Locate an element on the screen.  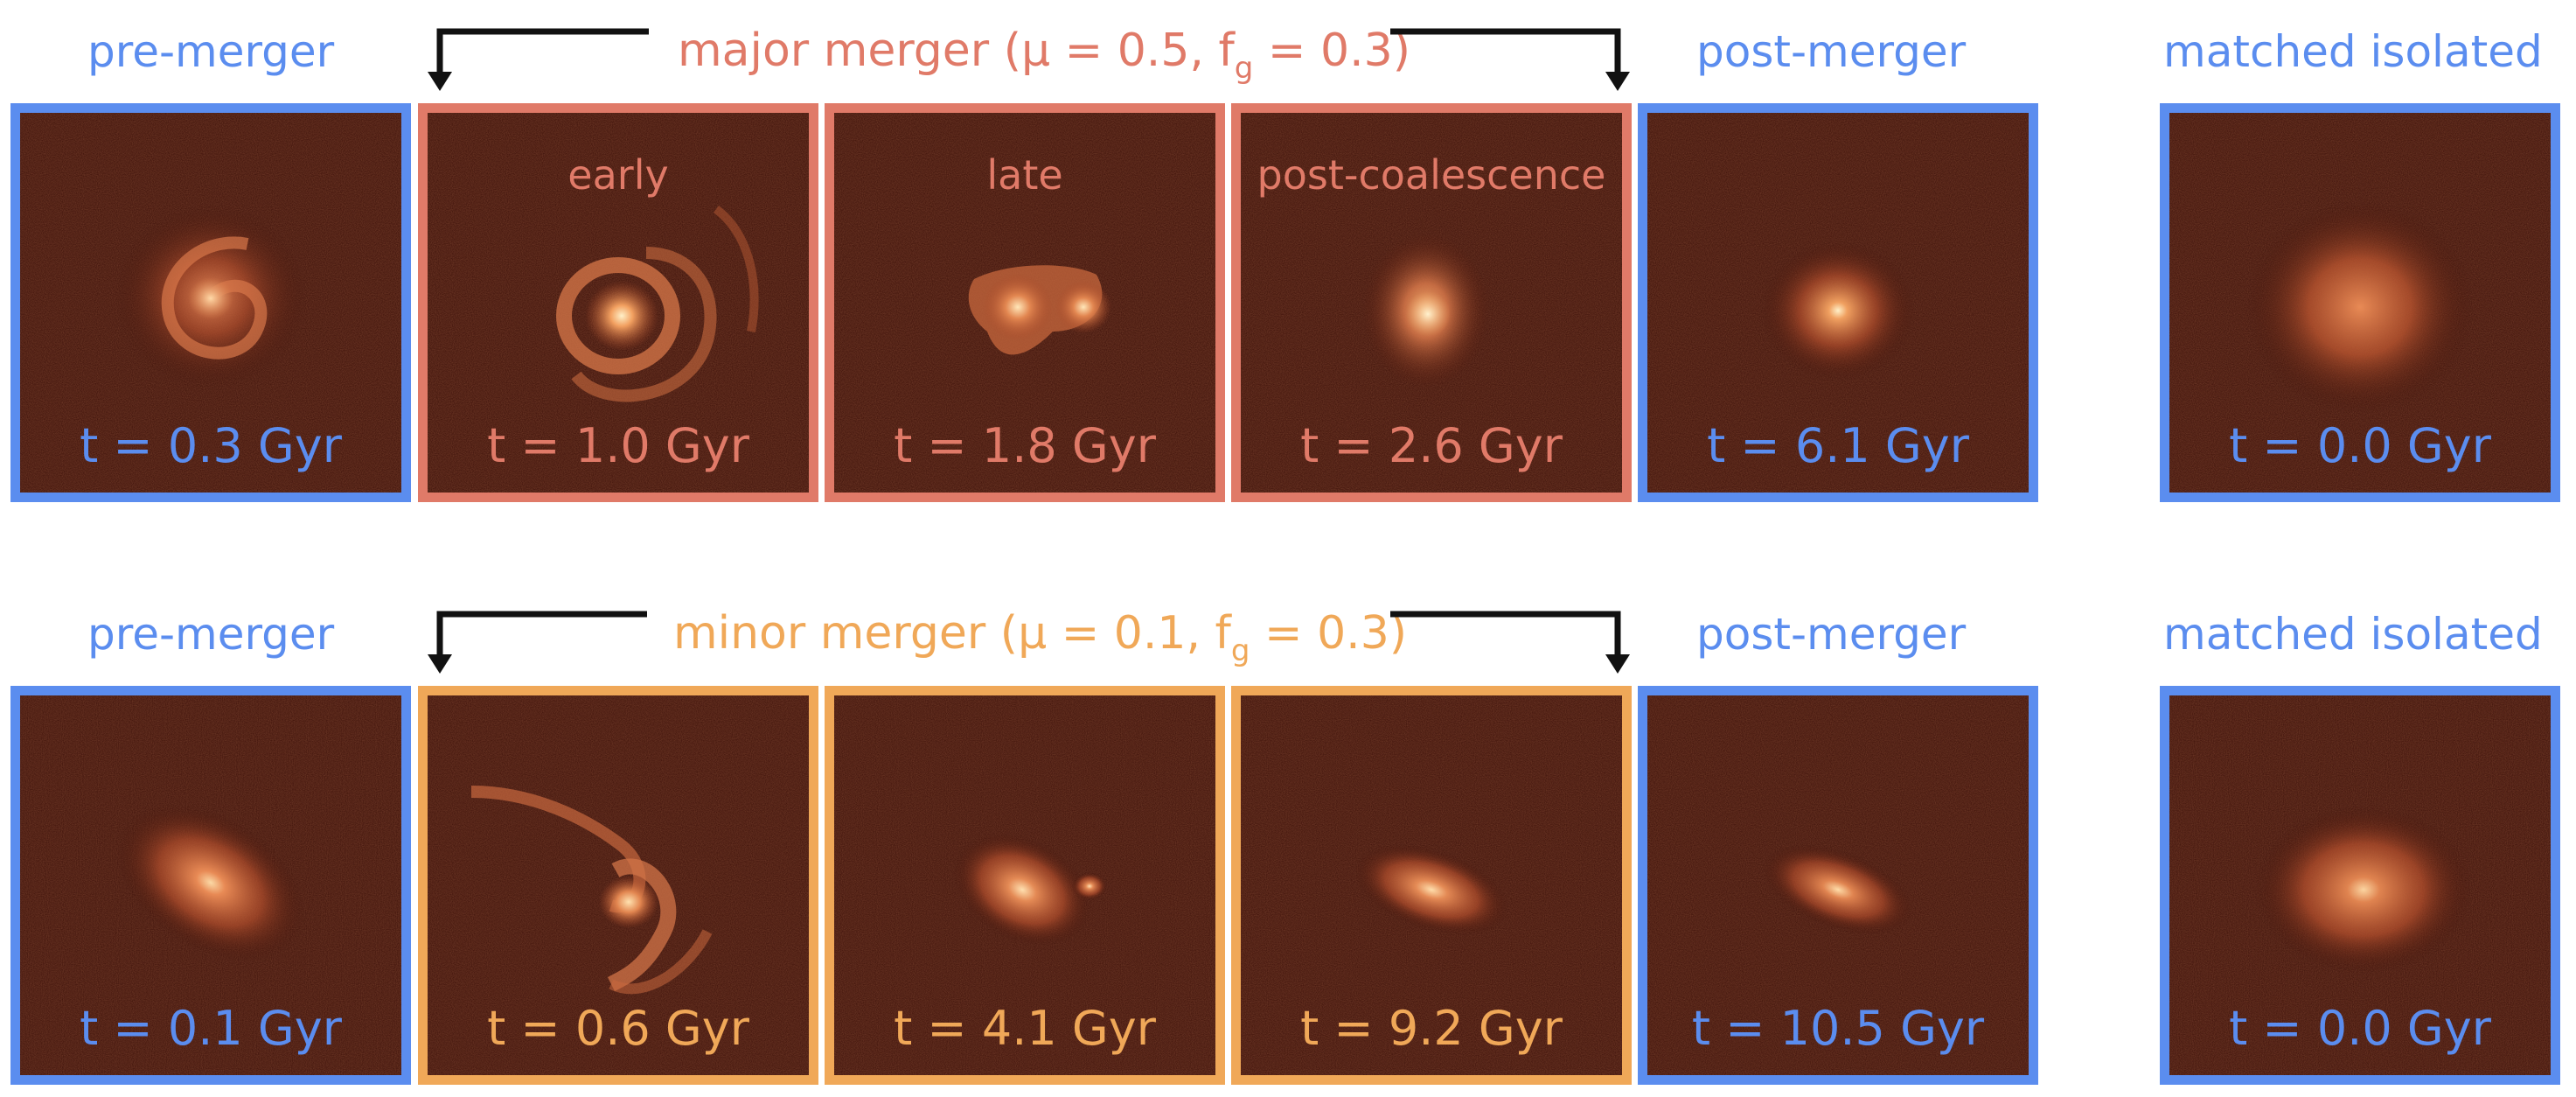
row2-merger-title-tail: = 0.3) is located at coordinates (1329, 633).